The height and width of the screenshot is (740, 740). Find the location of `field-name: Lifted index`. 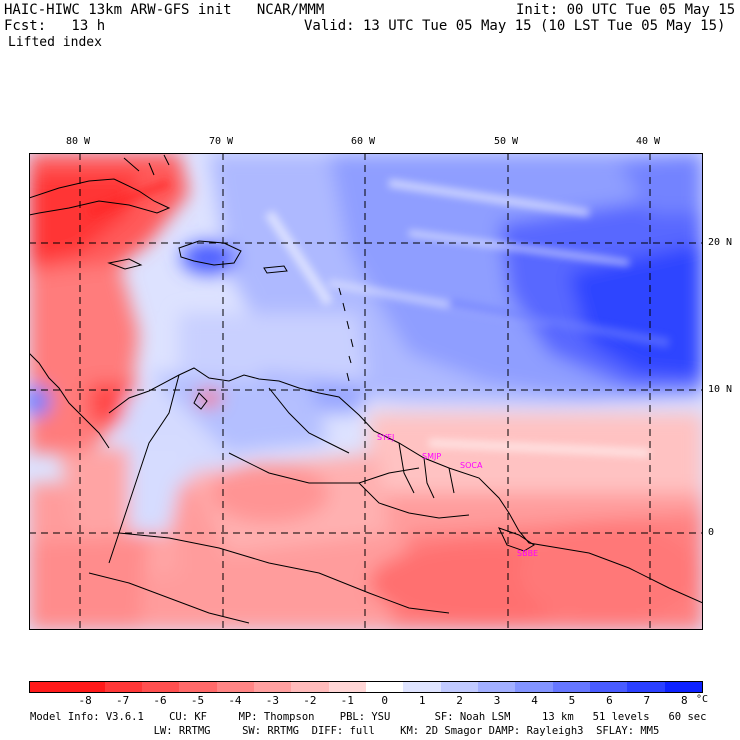

field-name: Lifted index is located at coordinates (55, 42).